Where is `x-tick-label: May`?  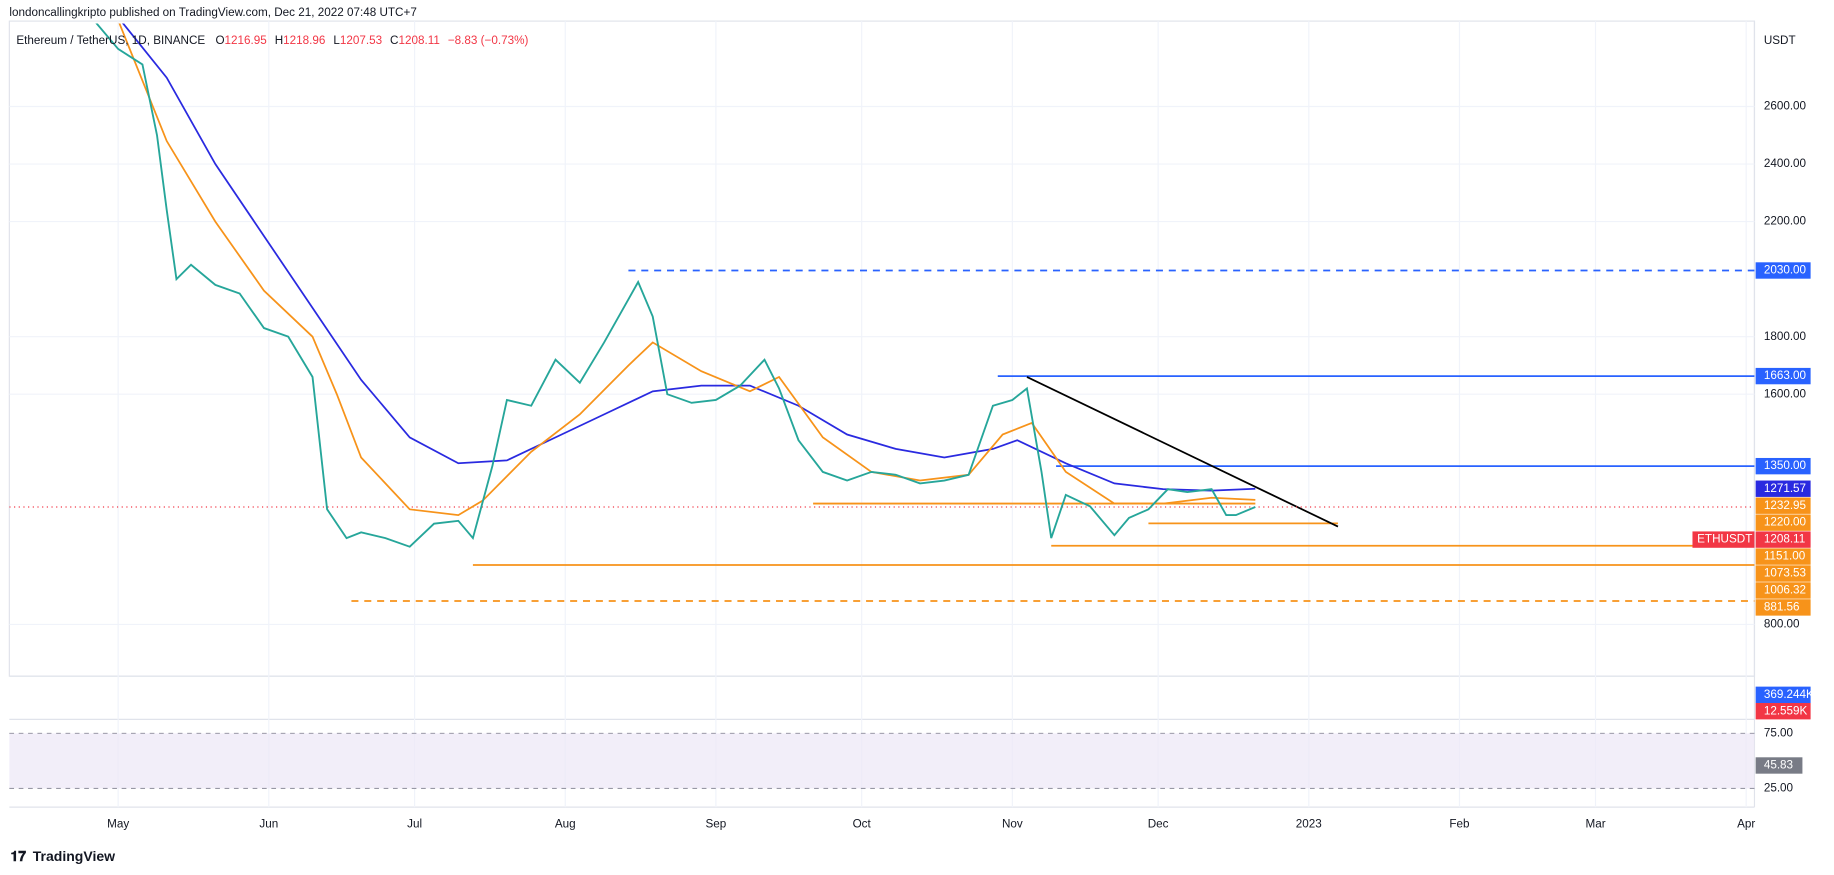 x-tick-label: May is located at coordinates (118, 824).